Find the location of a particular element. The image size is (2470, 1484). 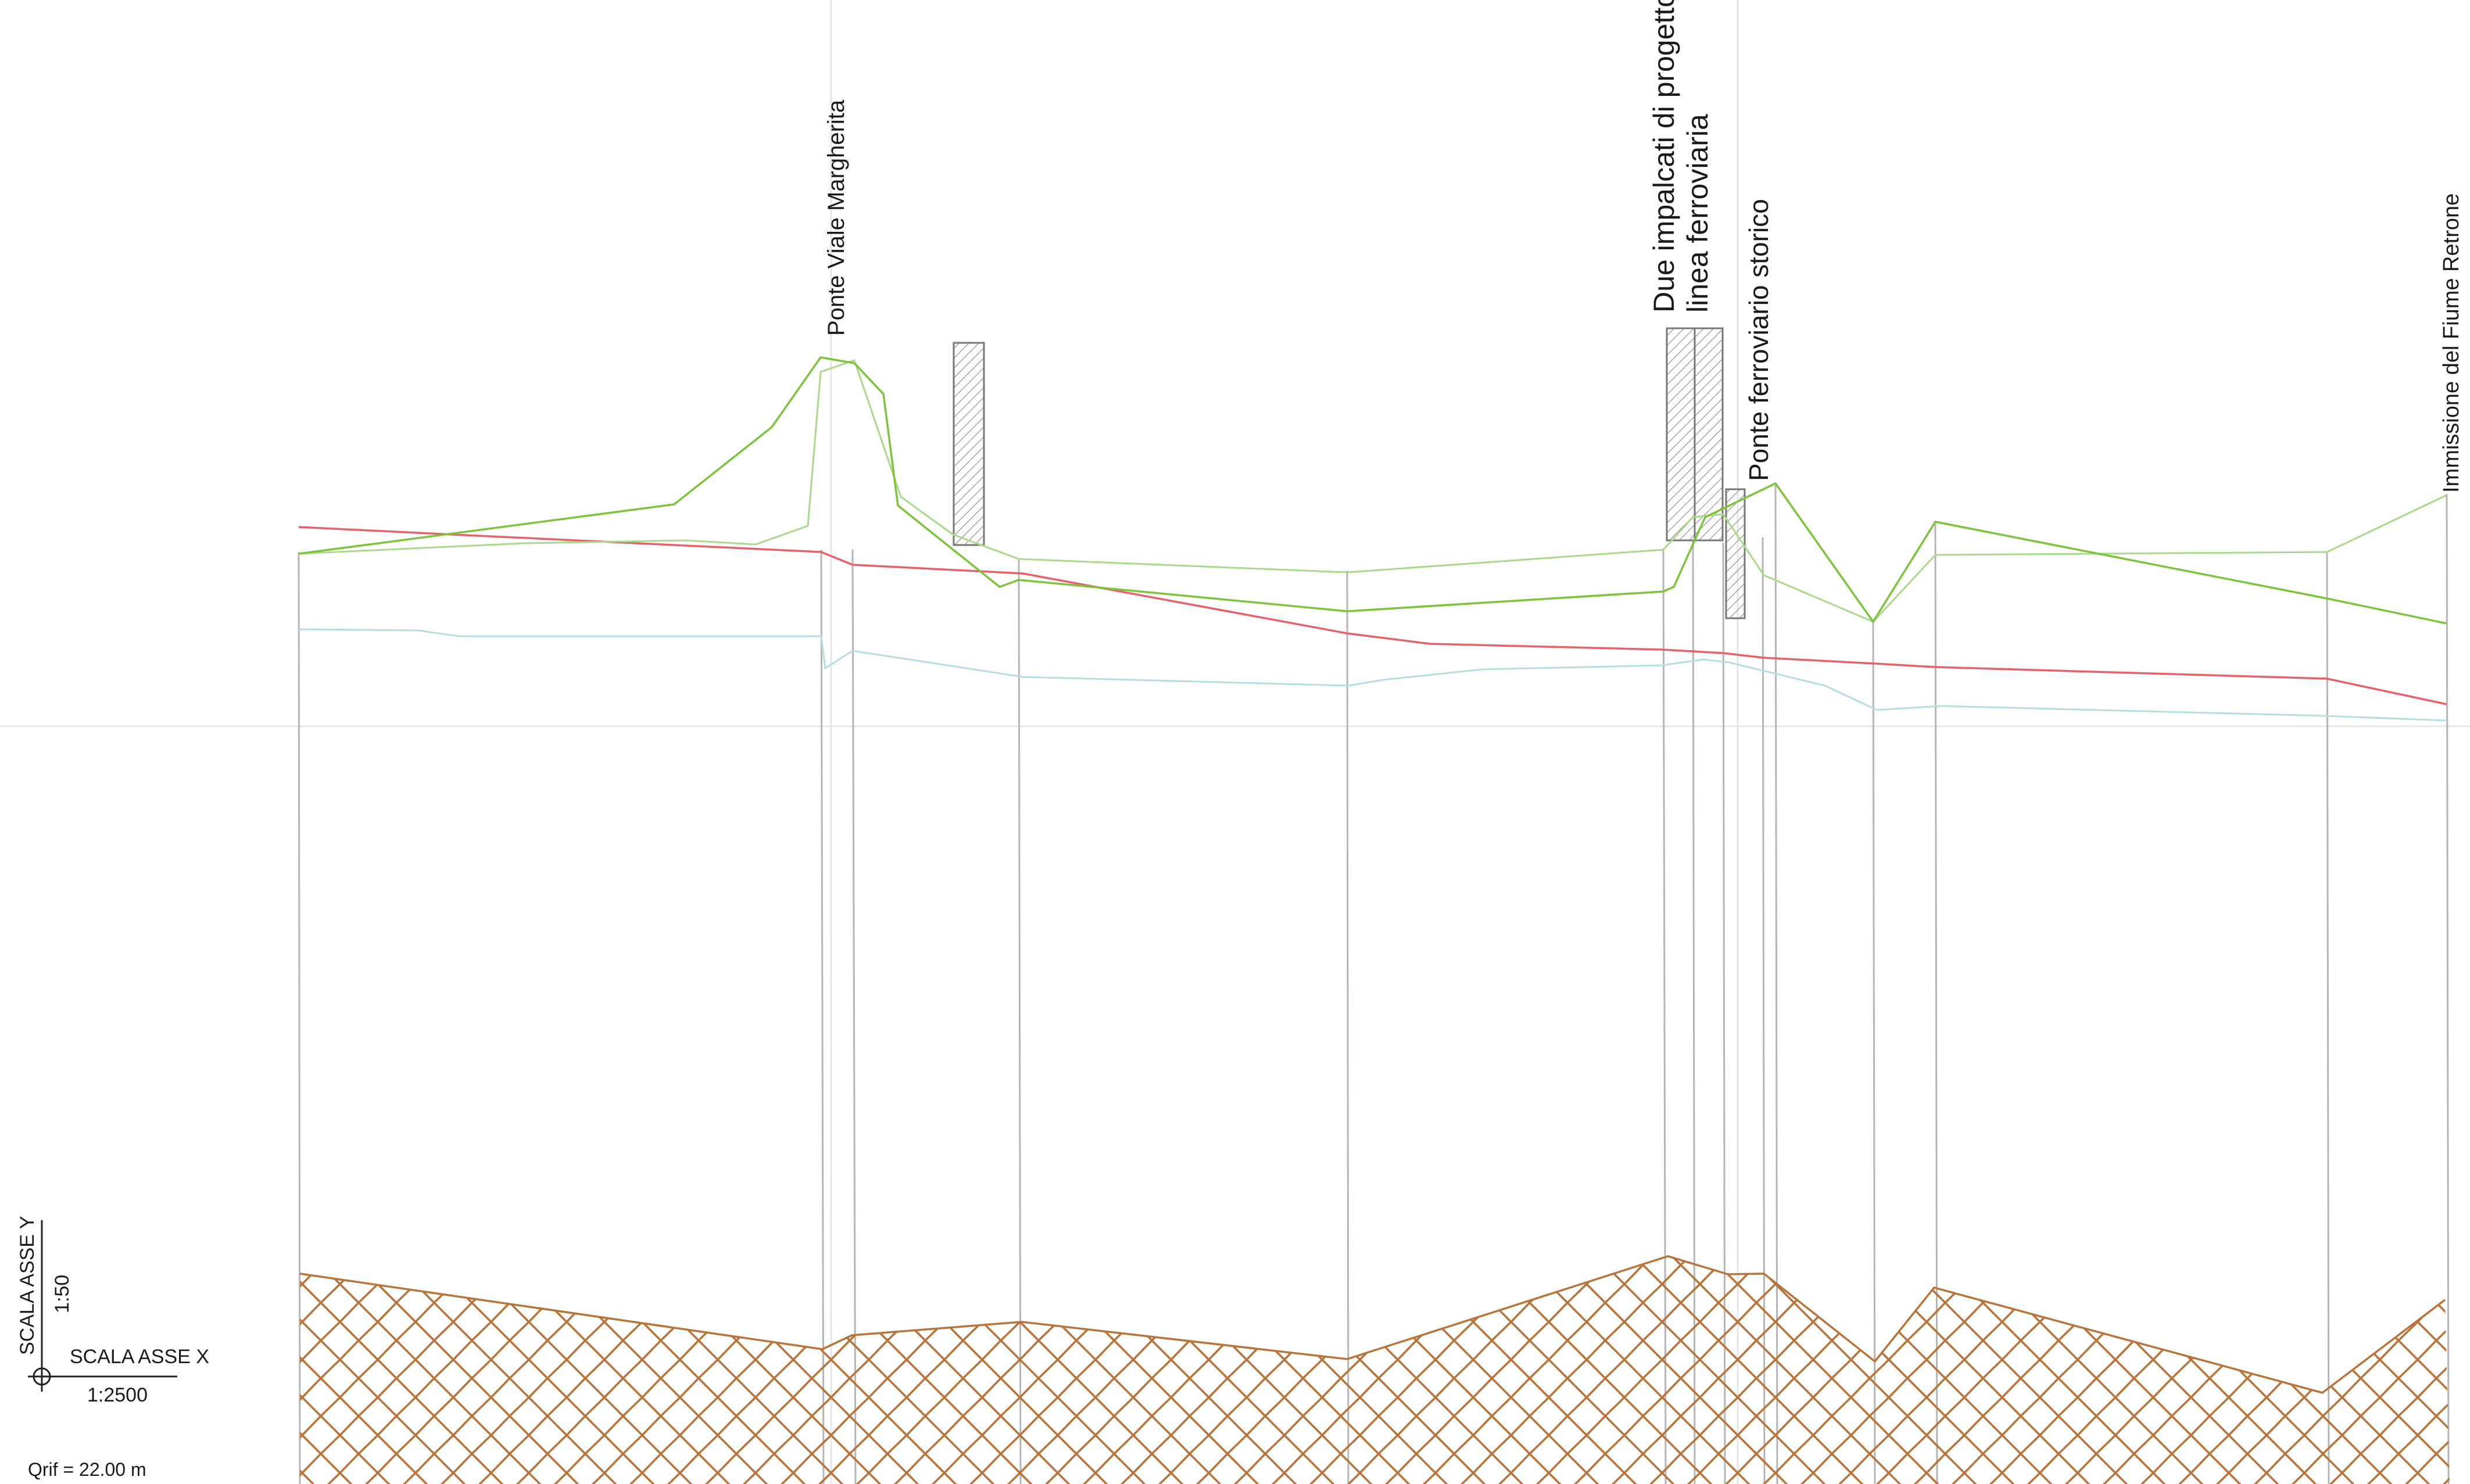

scale-y-label: SCALA ASSE Y is located at coordinates (27, 1285).